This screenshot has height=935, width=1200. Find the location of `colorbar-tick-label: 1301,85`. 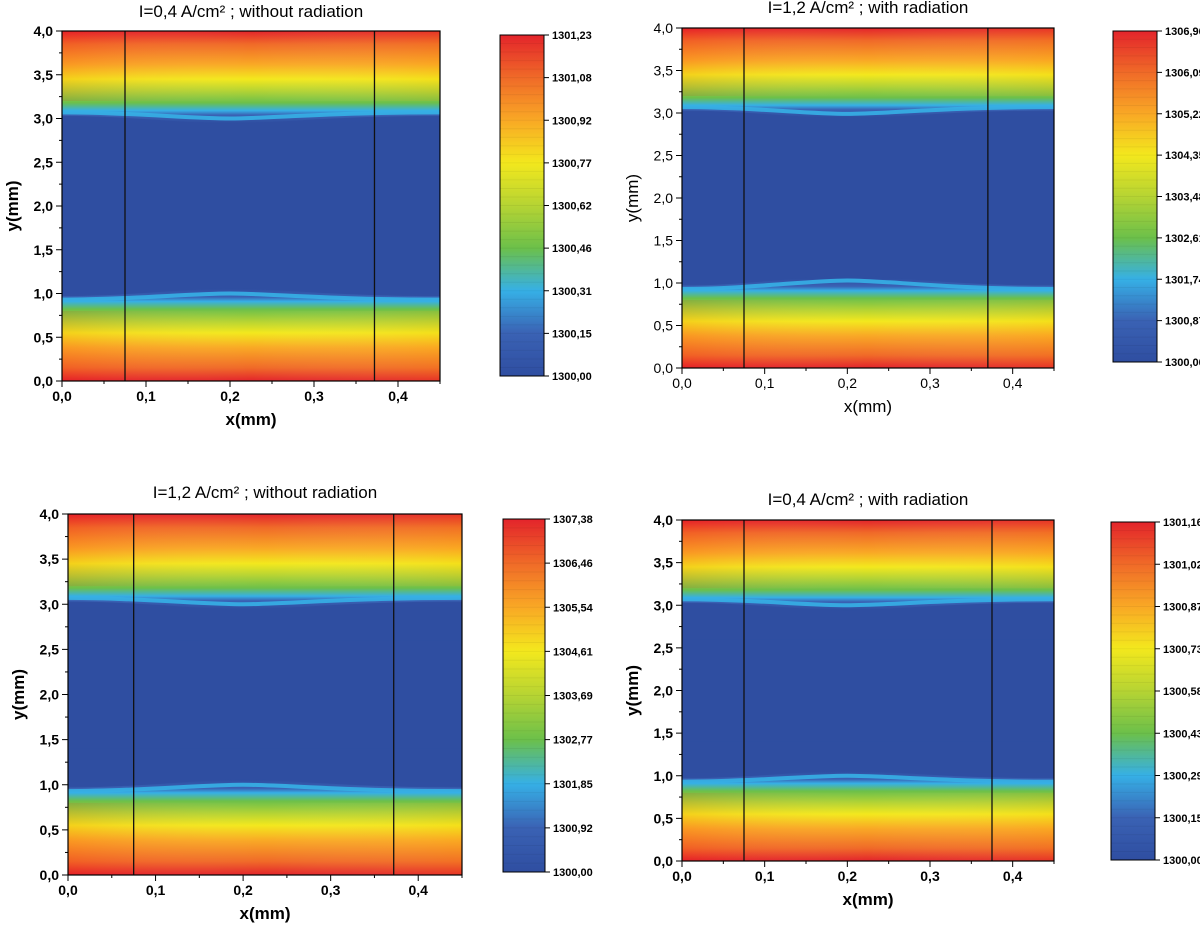

colorbar-tick-label: 1301,85 is located at coordinates (573, 785).